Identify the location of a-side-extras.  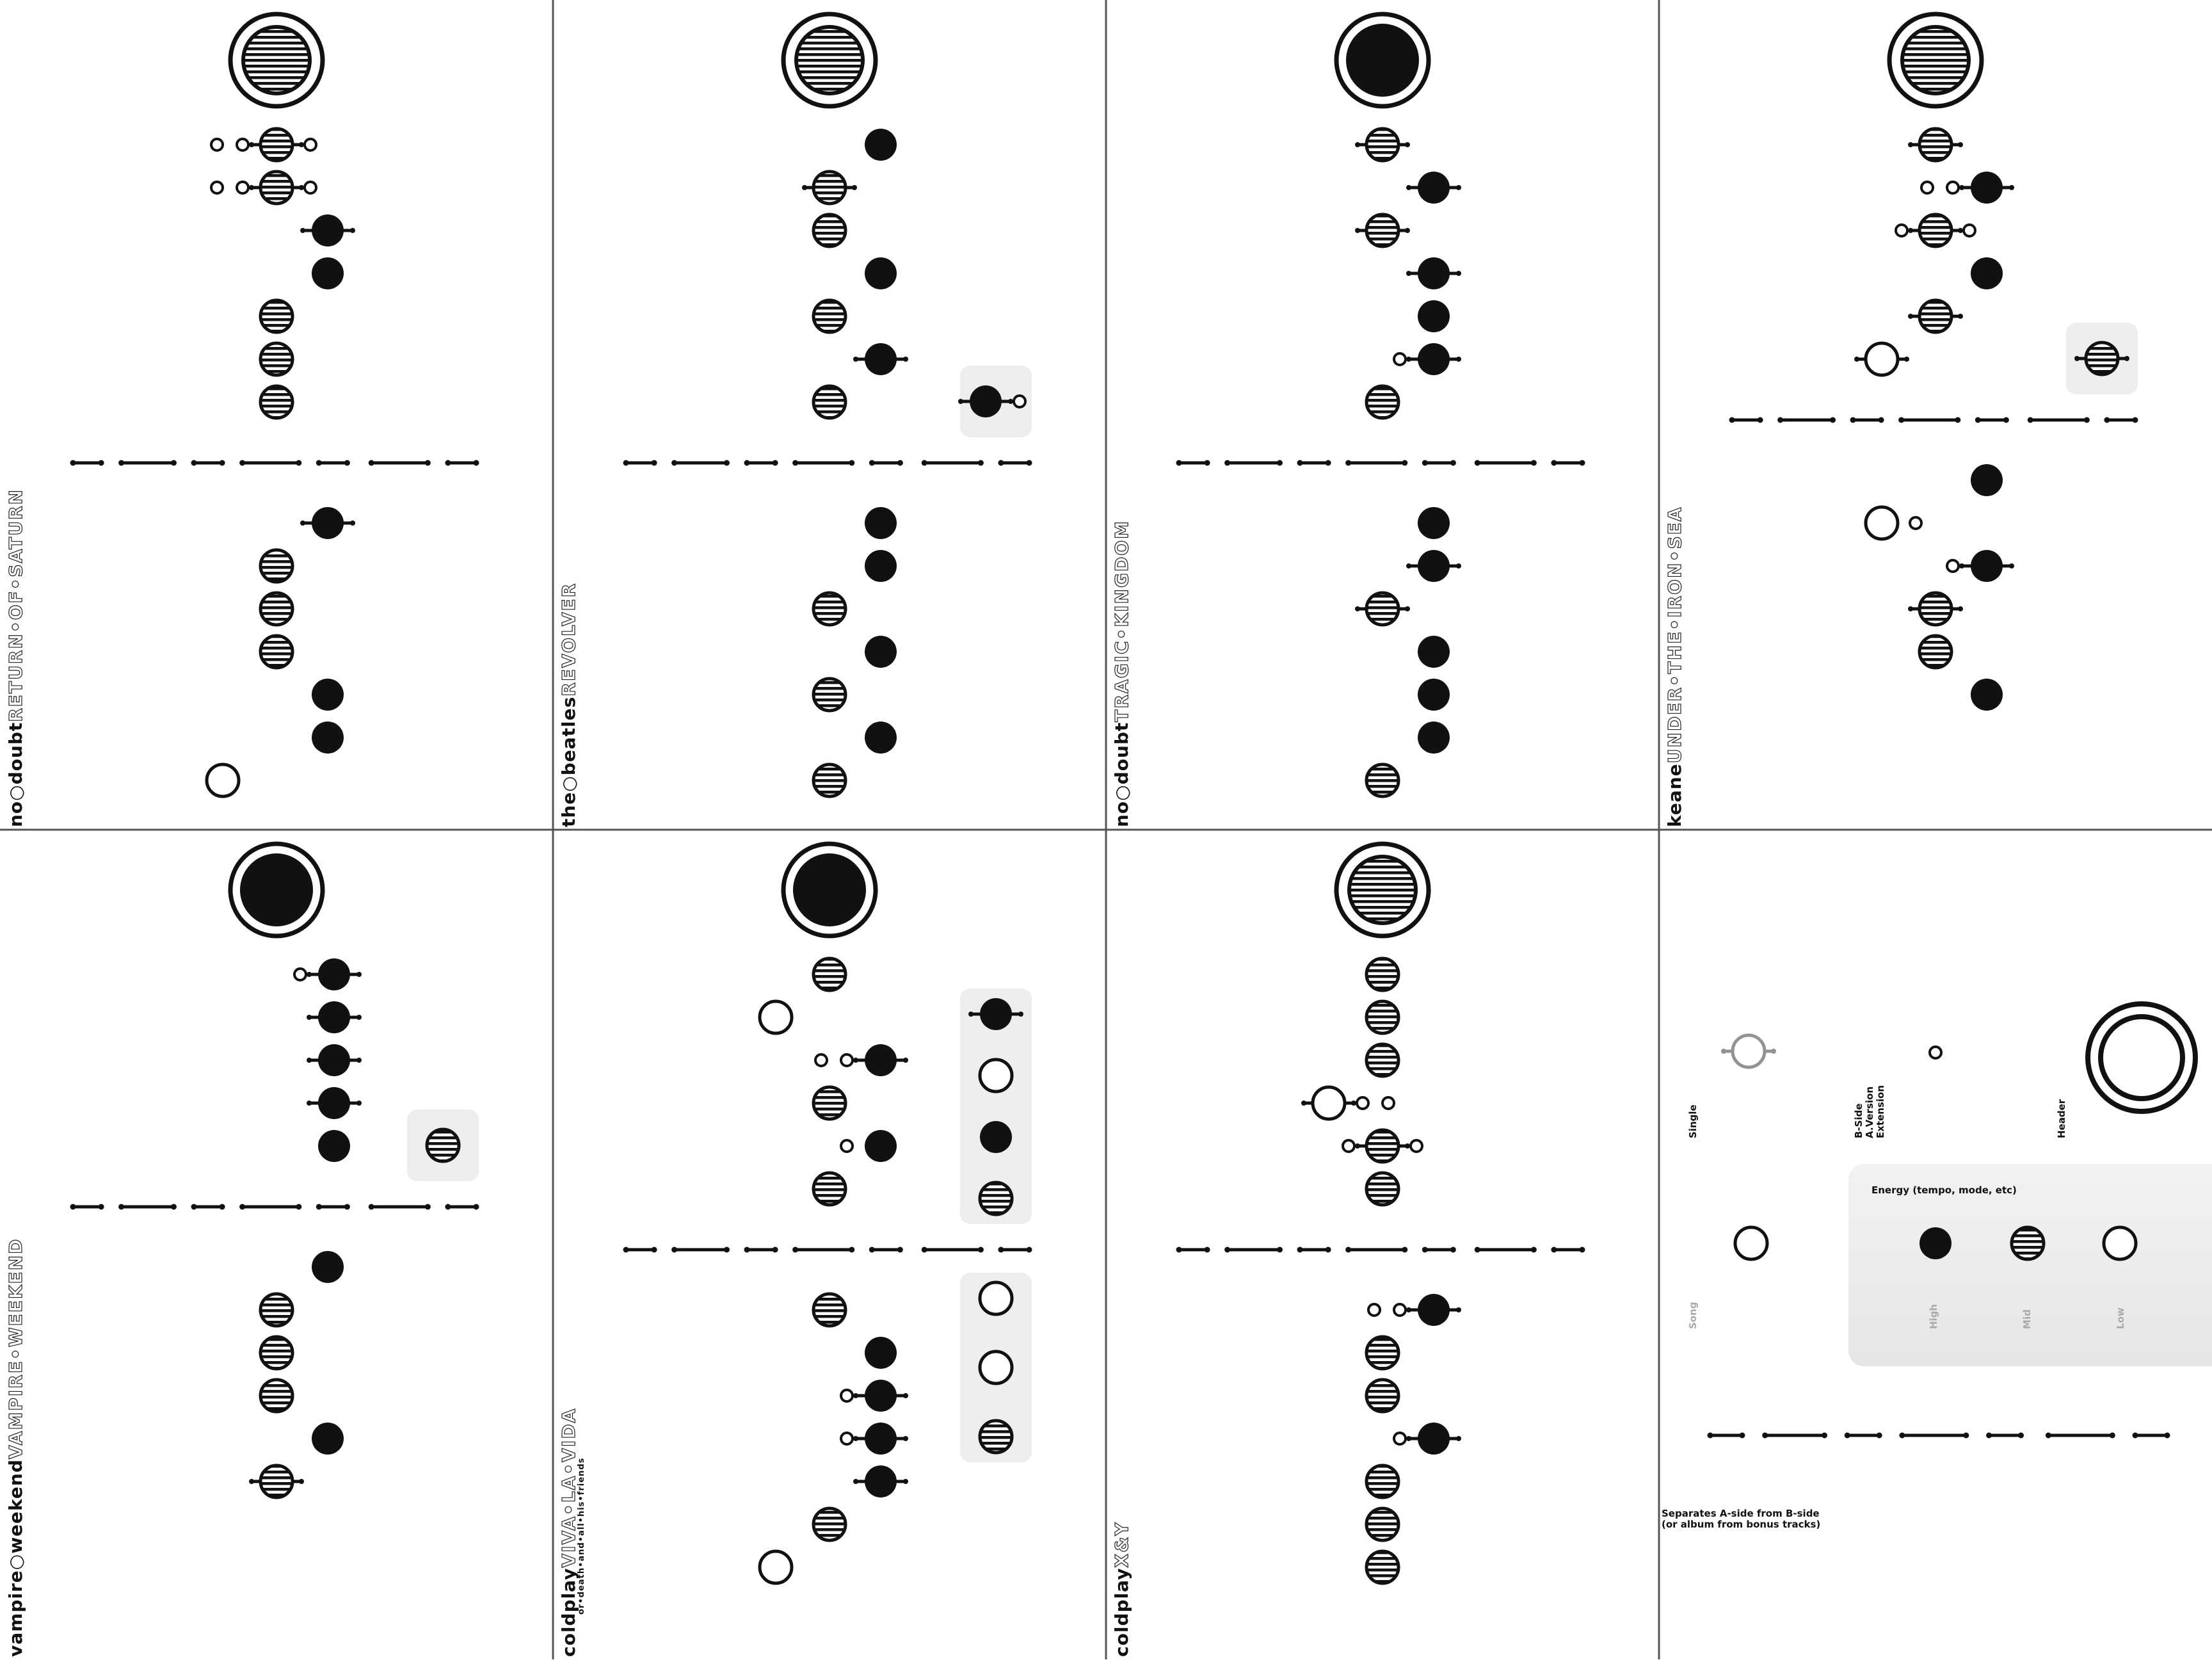
(995, 401).